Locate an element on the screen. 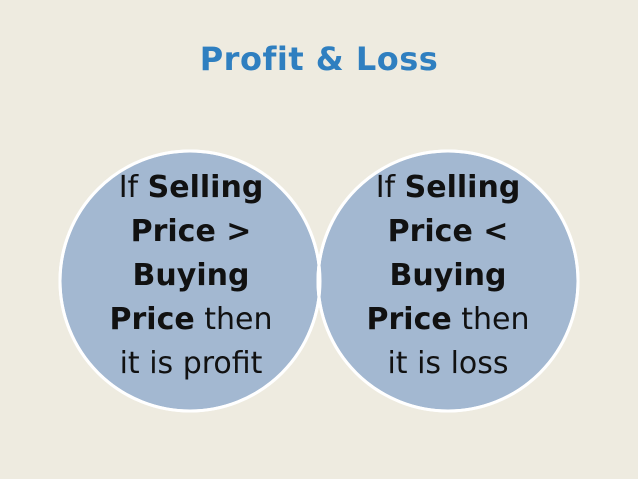 Image resolution: width=638 pixels, height=479 pixels. right-line-4: Price then is located at coordinates (448, 319).